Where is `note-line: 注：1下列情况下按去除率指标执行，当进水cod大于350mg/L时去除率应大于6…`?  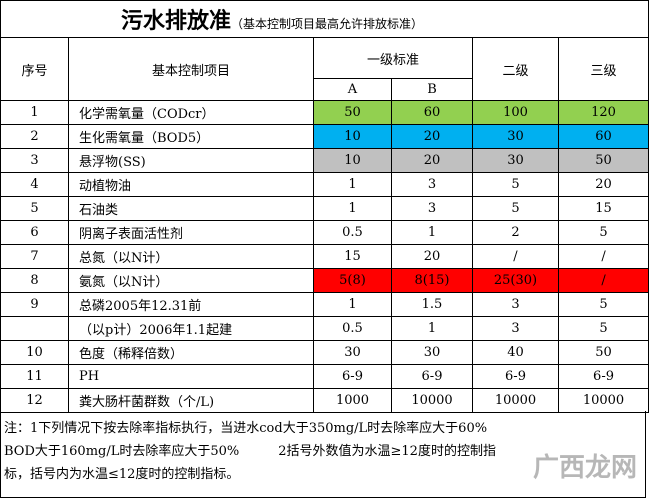 note-line: 注：1下列情况下按去除率指标执行，当进水cod大于350mg/L时去除率应大于6… is located at coordinates (246, 428).